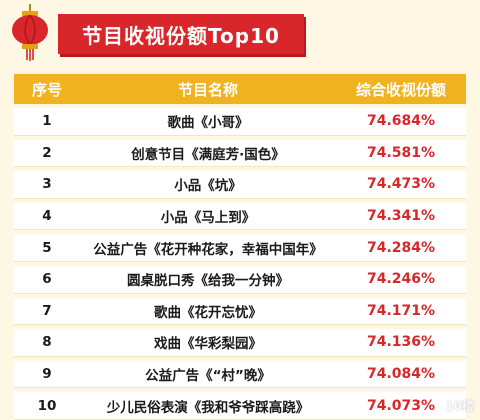 This screenshot has width=480, height=420. What do you see at coordinates (208, 154) in the screenshot?
I see `row-name: 创意节目《满庭芳·国色》` at bounding box center [208, 154].